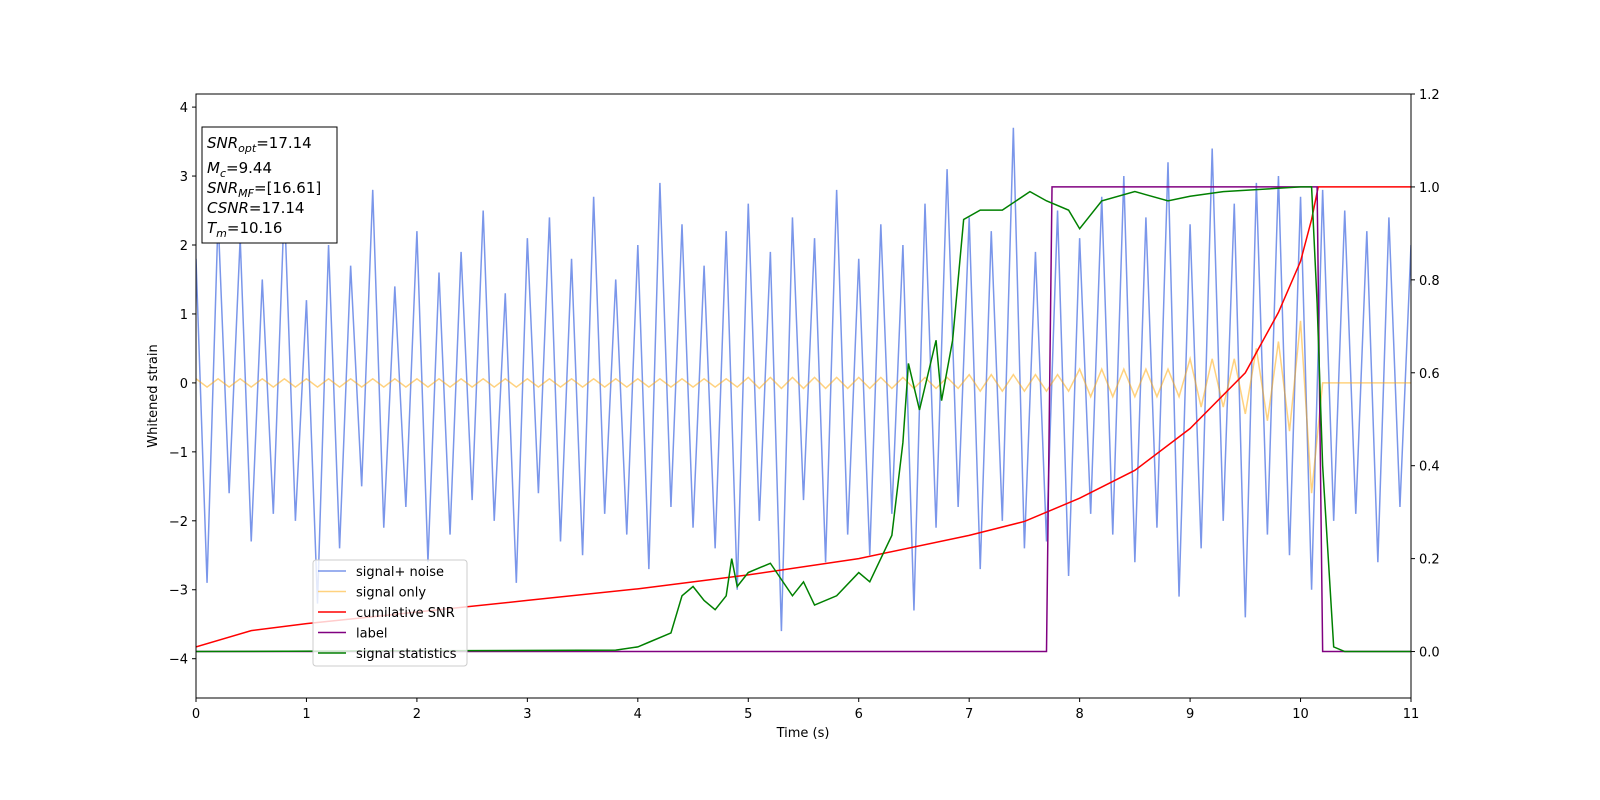 This screenshot has height=800, width=1600. What do you see at coordinates (1429, 281) in the screenshot?
I see `y2-tick-label: 0.8` at bounding box center [1429, 281].